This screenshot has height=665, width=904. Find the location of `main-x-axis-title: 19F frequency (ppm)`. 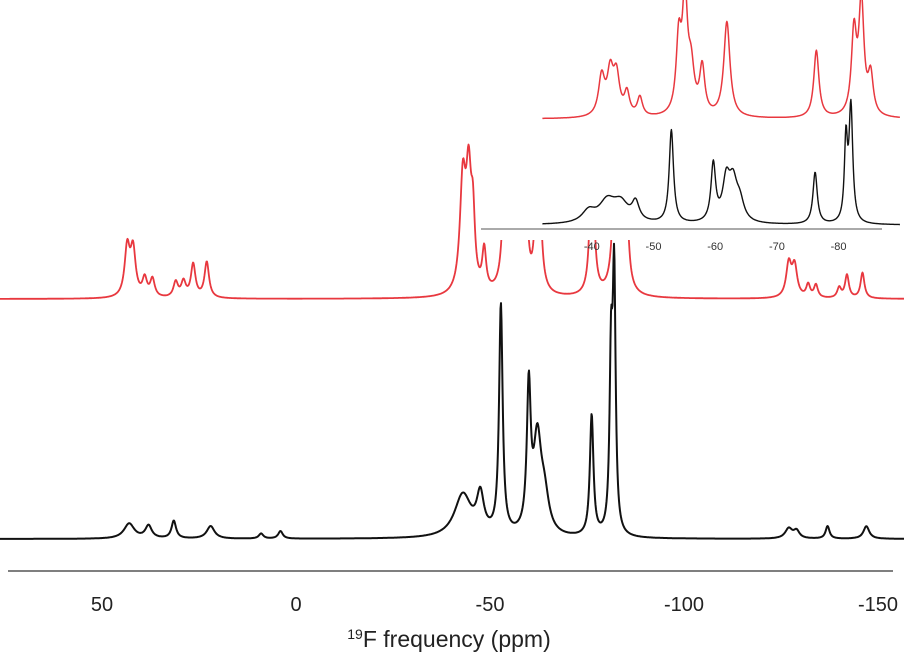

main-x-axis-title: 19F frequency (ppm) is located at coordinates (448, 639).